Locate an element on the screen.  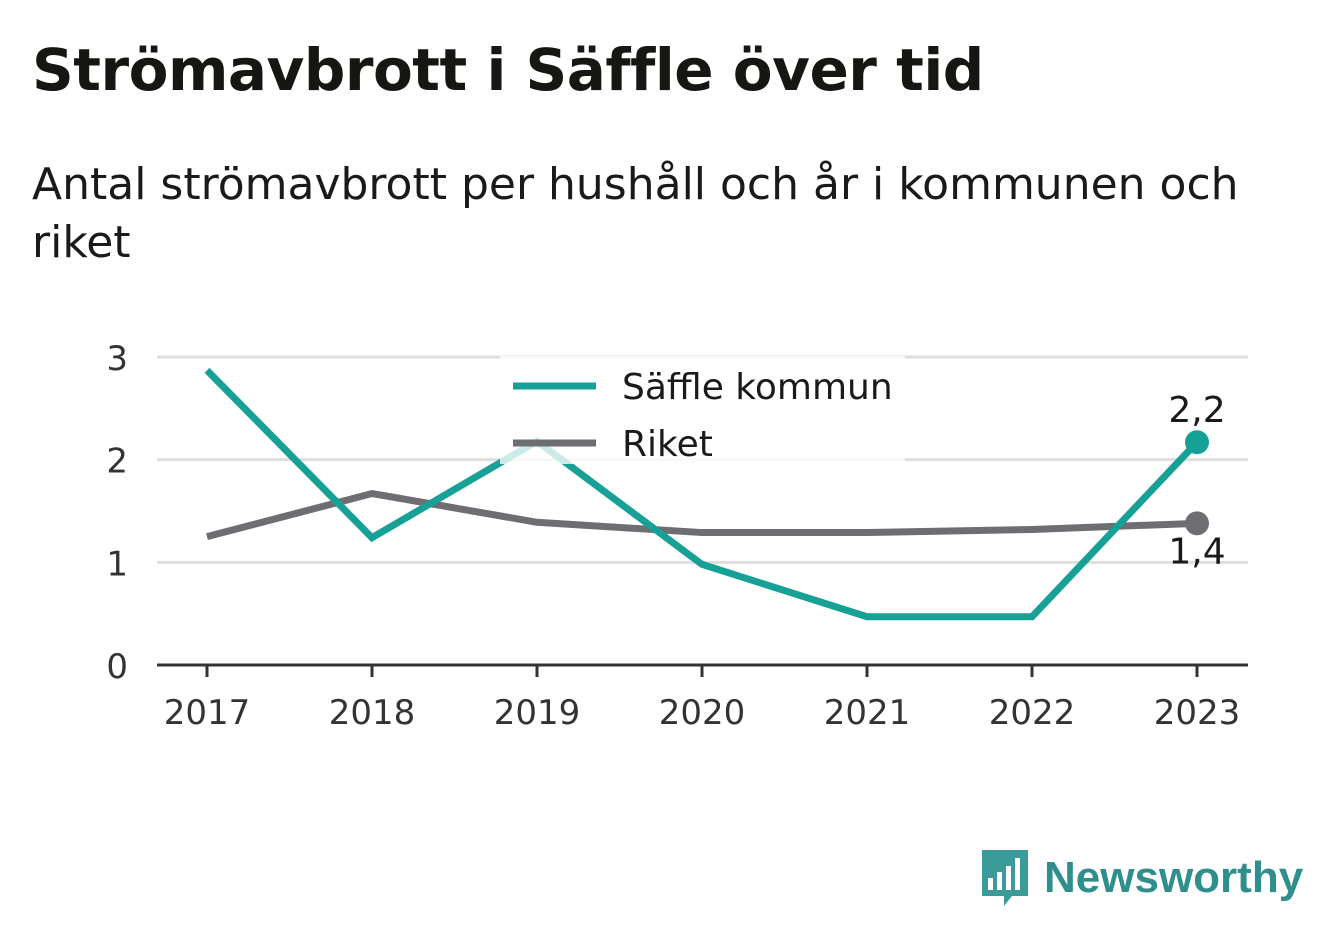
y-tick-label: 0 is located at coordinates (117, 667).